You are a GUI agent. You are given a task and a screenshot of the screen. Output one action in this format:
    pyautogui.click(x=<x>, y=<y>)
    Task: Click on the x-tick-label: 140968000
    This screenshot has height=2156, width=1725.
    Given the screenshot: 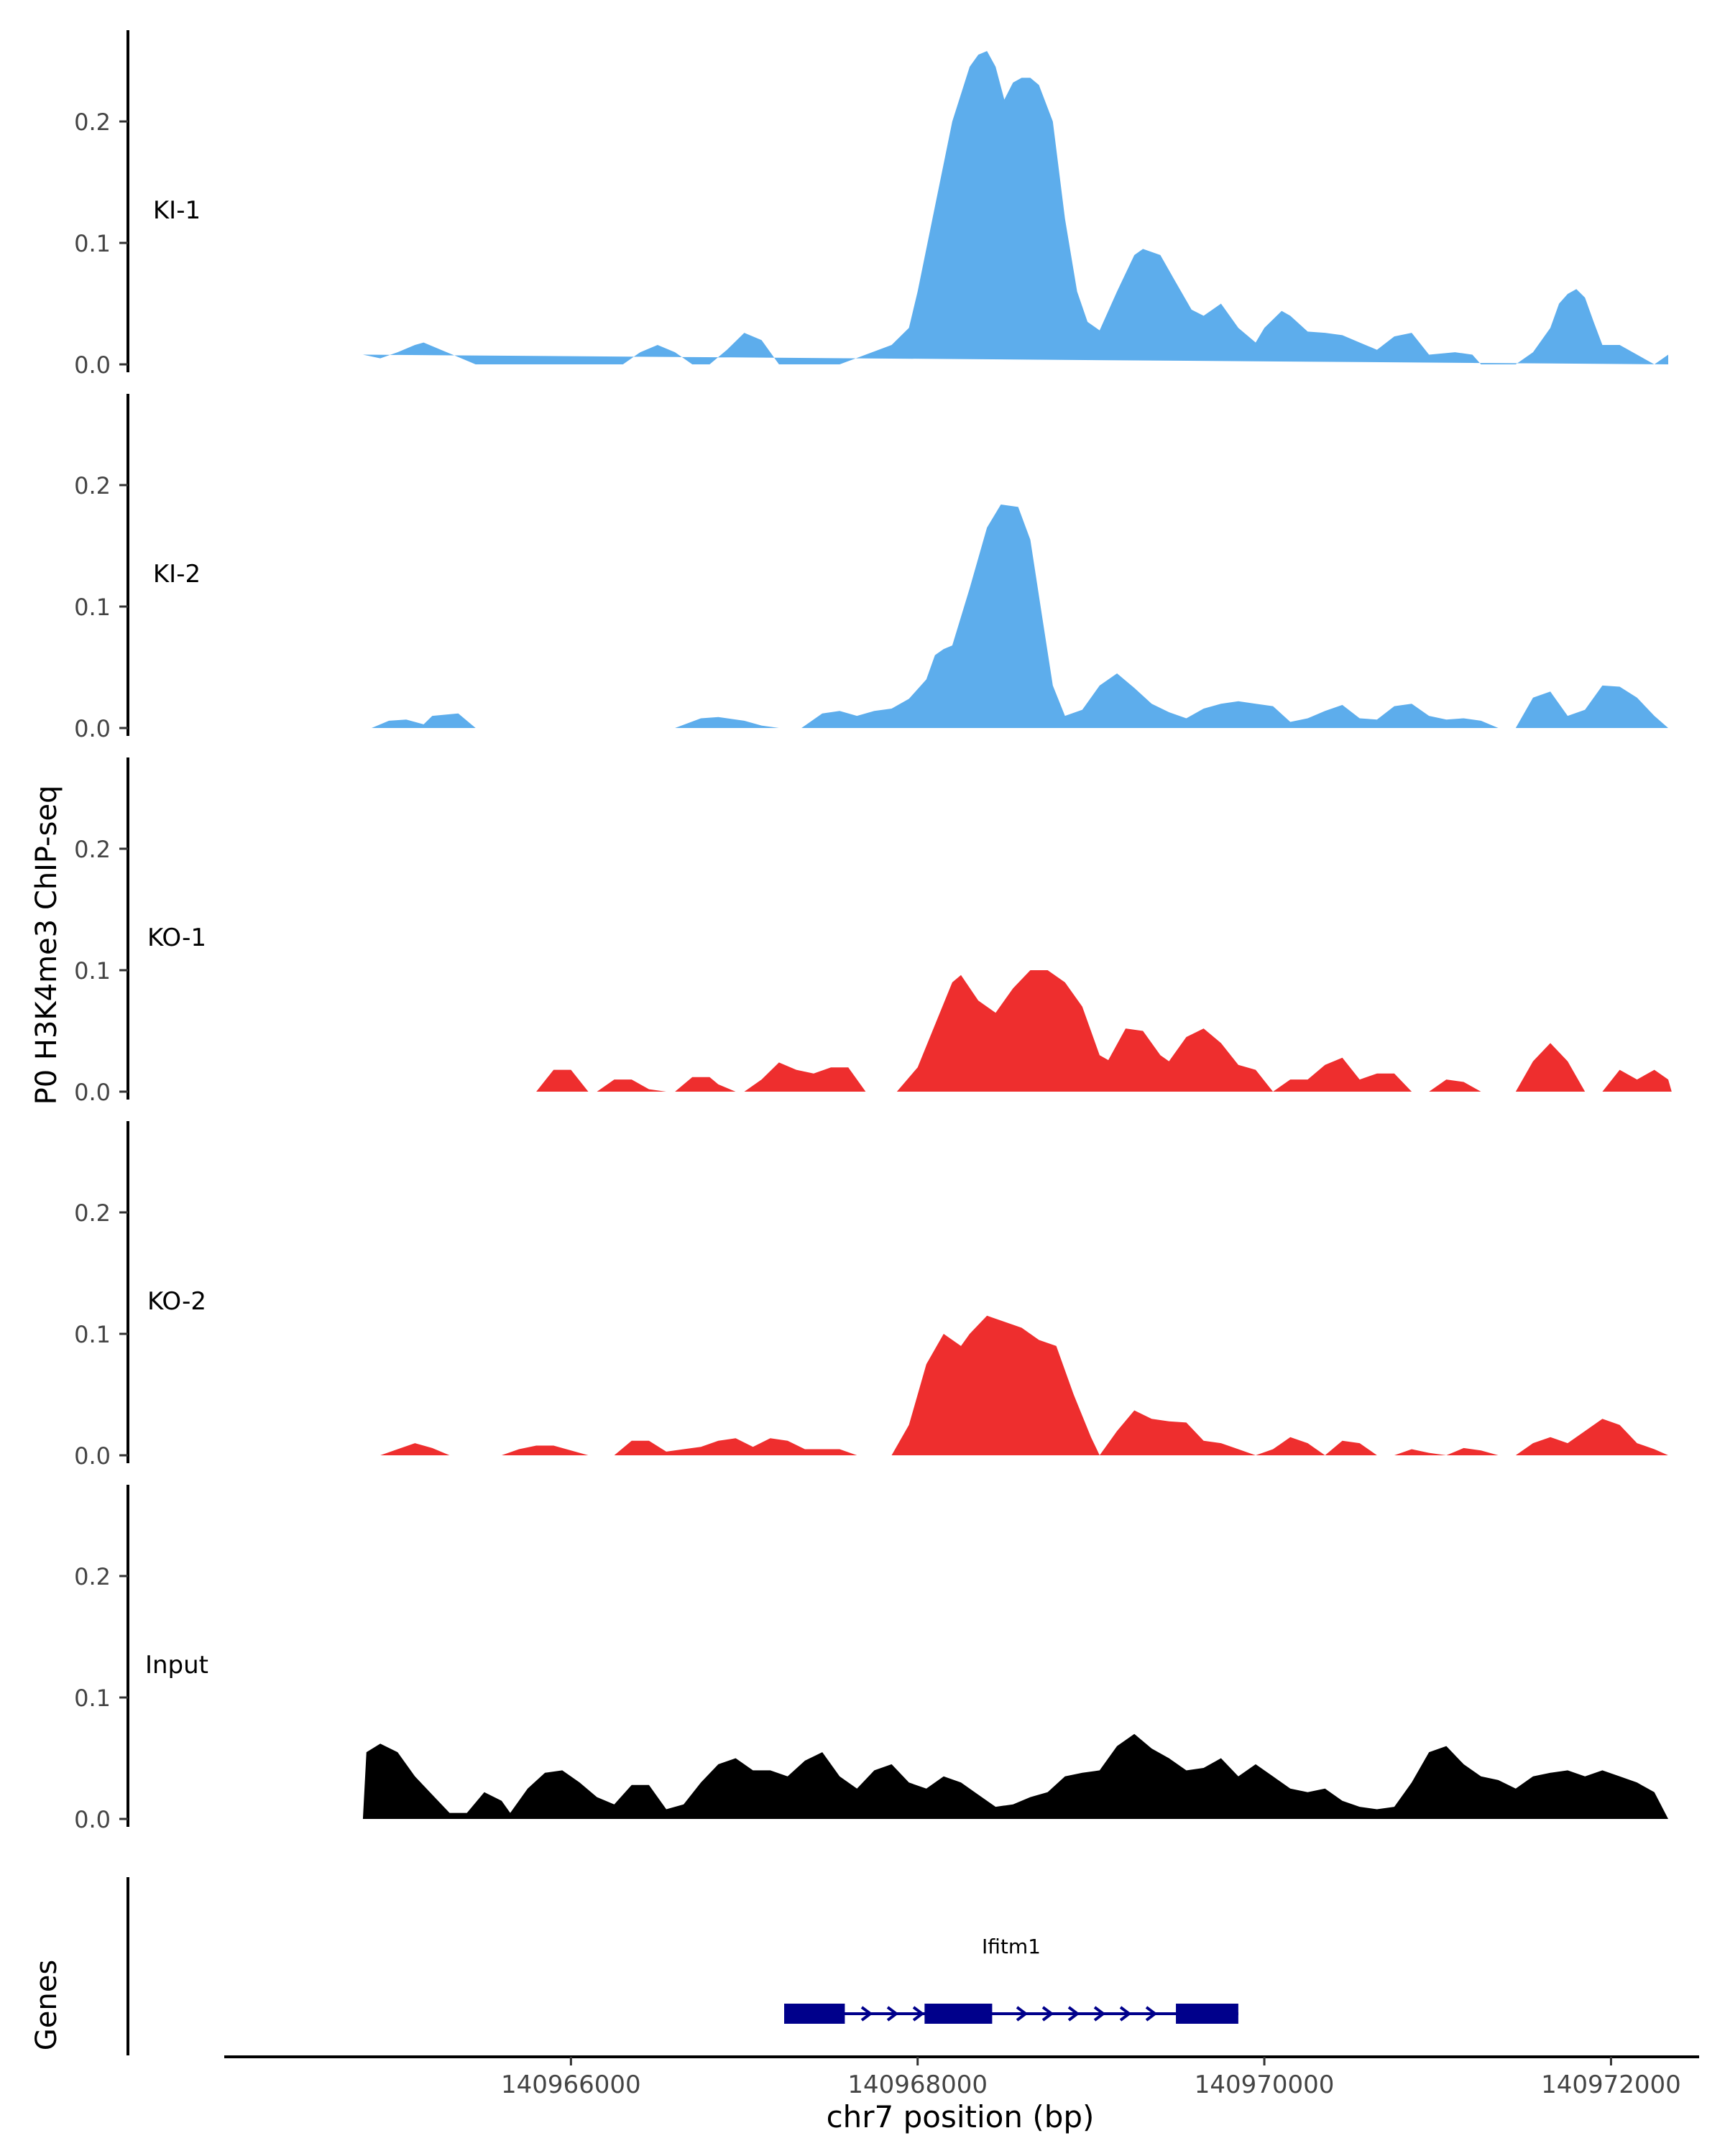 What is the action you would take?
    pyautogui.click(x=917, y=2084)
    